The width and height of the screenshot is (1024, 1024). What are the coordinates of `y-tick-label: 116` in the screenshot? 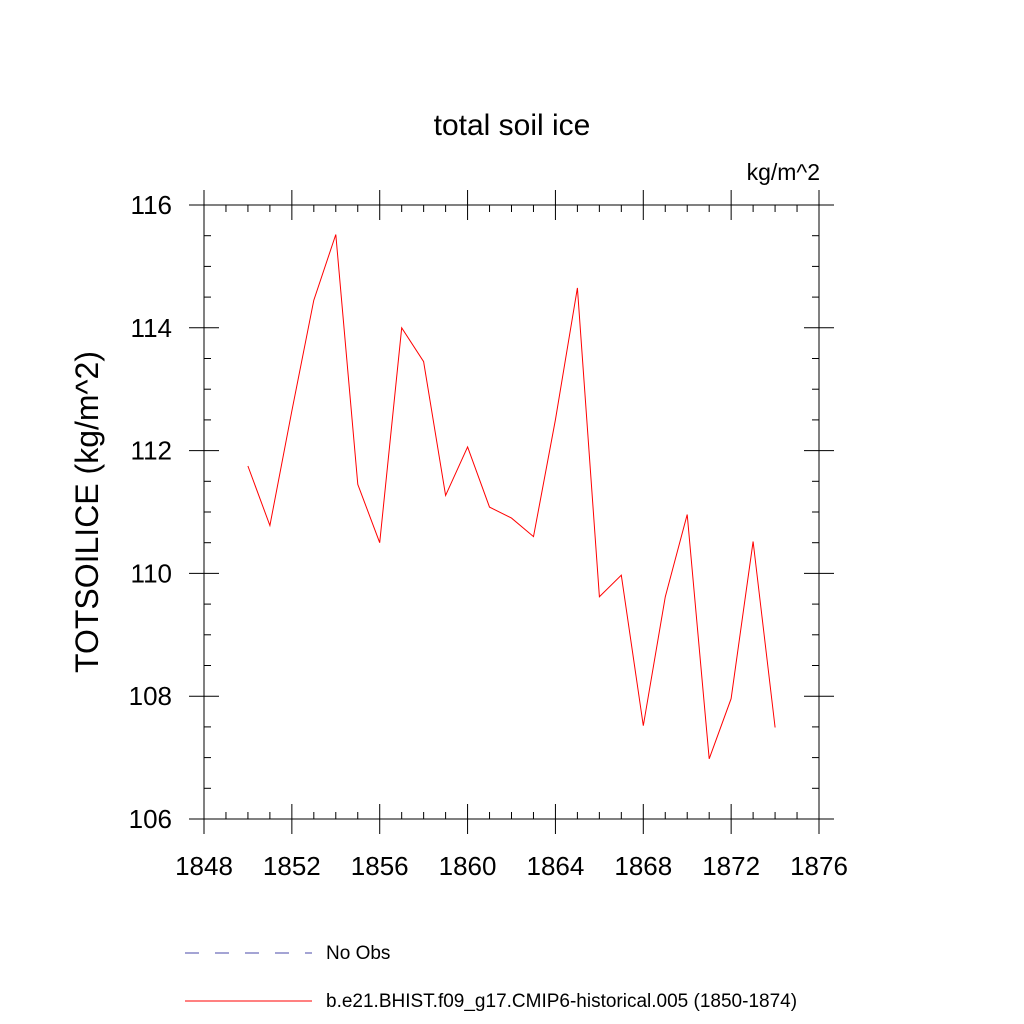 It's located at (151, 205).